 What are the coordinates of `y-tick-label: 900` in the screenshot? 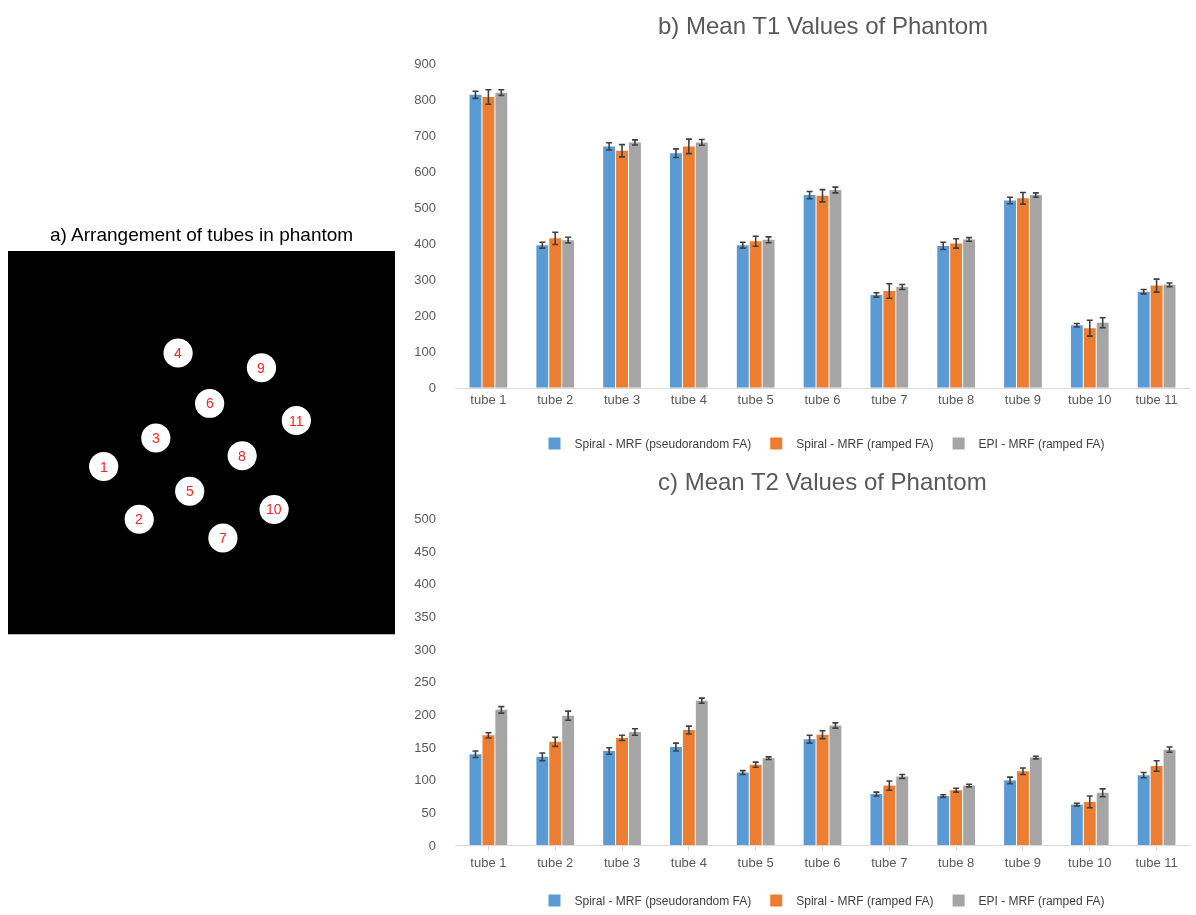 It's located at (425, 63).